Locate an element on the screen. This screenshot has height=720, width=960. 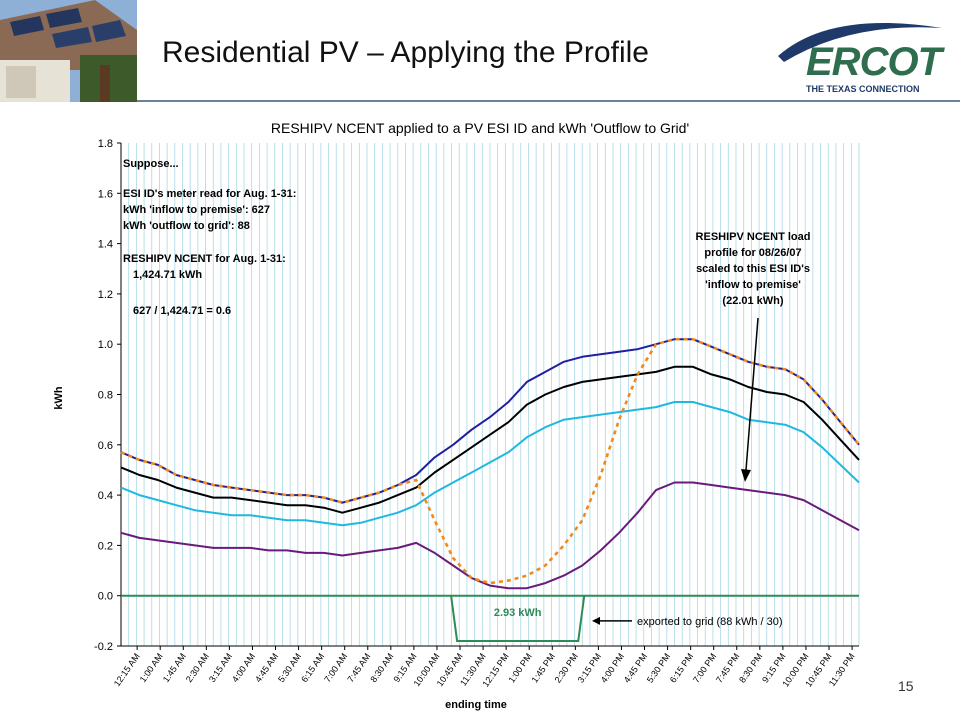
y-axis: 1.8 1.6 1.4 1.2 1.0 0.8 0.6 0.4 0.2 0.0 -0.2 is located at coordinates (108, 395).